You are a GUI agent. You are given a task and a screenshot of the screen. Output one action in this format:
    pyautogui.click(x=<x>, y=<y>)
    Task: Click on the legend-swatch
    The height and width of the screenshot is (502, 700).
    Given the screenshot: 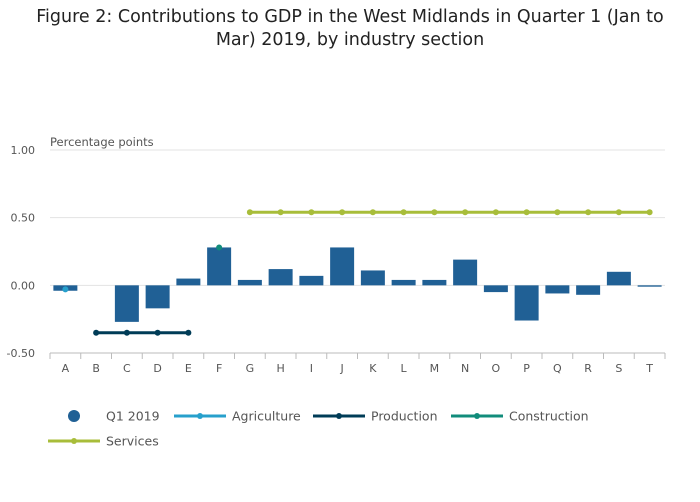 What is the action you would take?
    pyautogui.click(x=74, y=416)
    